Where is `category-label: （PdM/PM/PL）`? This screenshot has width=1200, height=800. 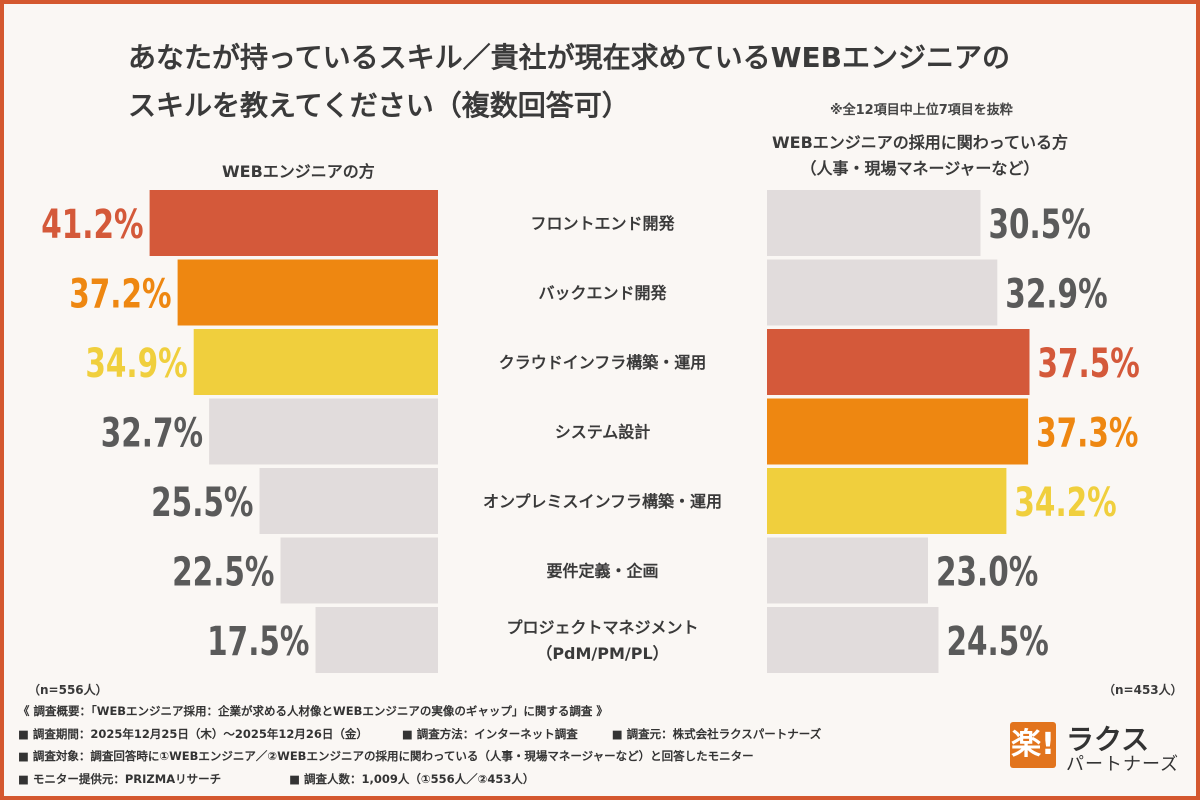 category-label: （PdM/PM/PL） is located at coordinates (602, 653).